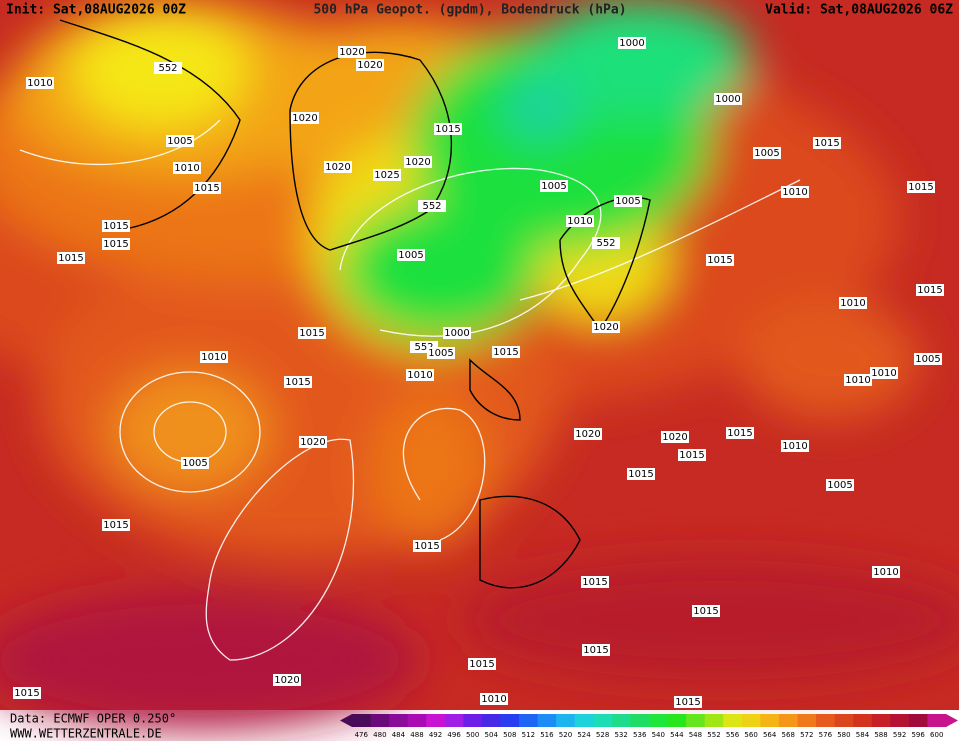 The image size is (959, 741). What do you see at coordinates (727, 99) in the screenshot?
I see `isobar-label: 1000` at bounding box center [727, 99].